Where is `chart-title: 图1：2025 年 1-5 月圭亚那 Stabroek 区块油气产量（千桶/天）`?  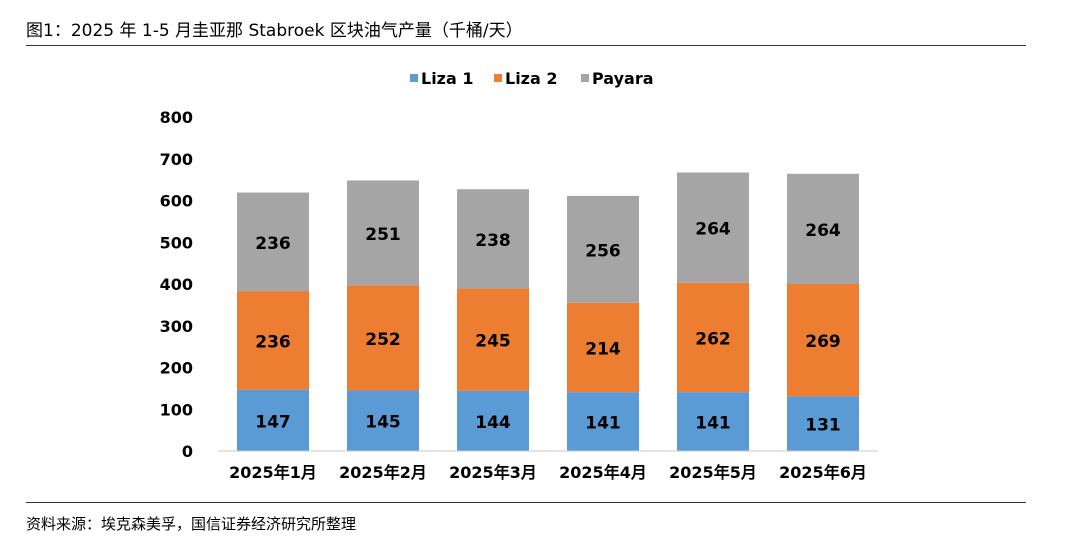
chart-title: 图1：2025 年 1-5 月圭亚那 Stabroek 区块油气产量（千桶/天） is located at coordinates (274, 31).